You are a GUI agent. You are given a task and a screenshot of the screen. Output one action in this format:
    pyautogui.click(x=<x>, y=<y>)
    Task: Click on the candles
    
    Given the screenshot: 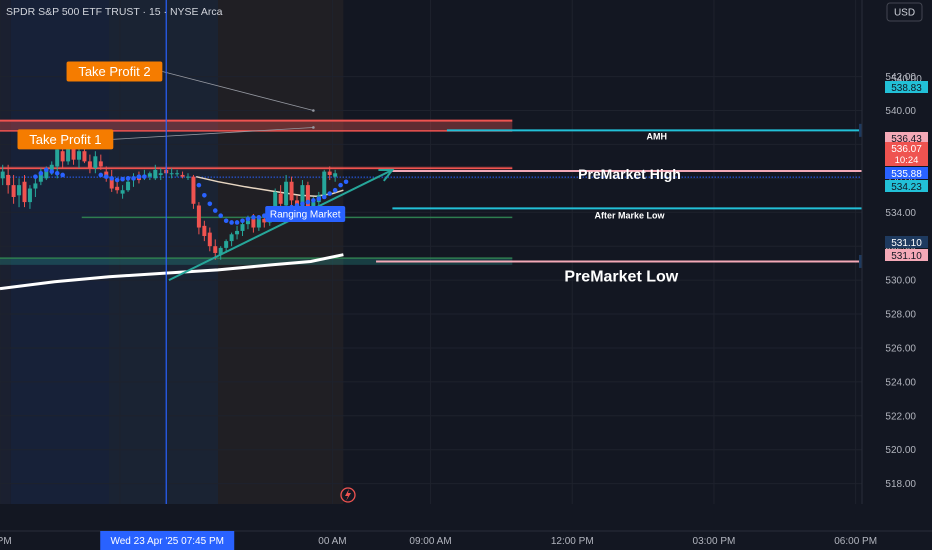 What is the action you would take?
    pyautogui.click(x=169, y=195)
    